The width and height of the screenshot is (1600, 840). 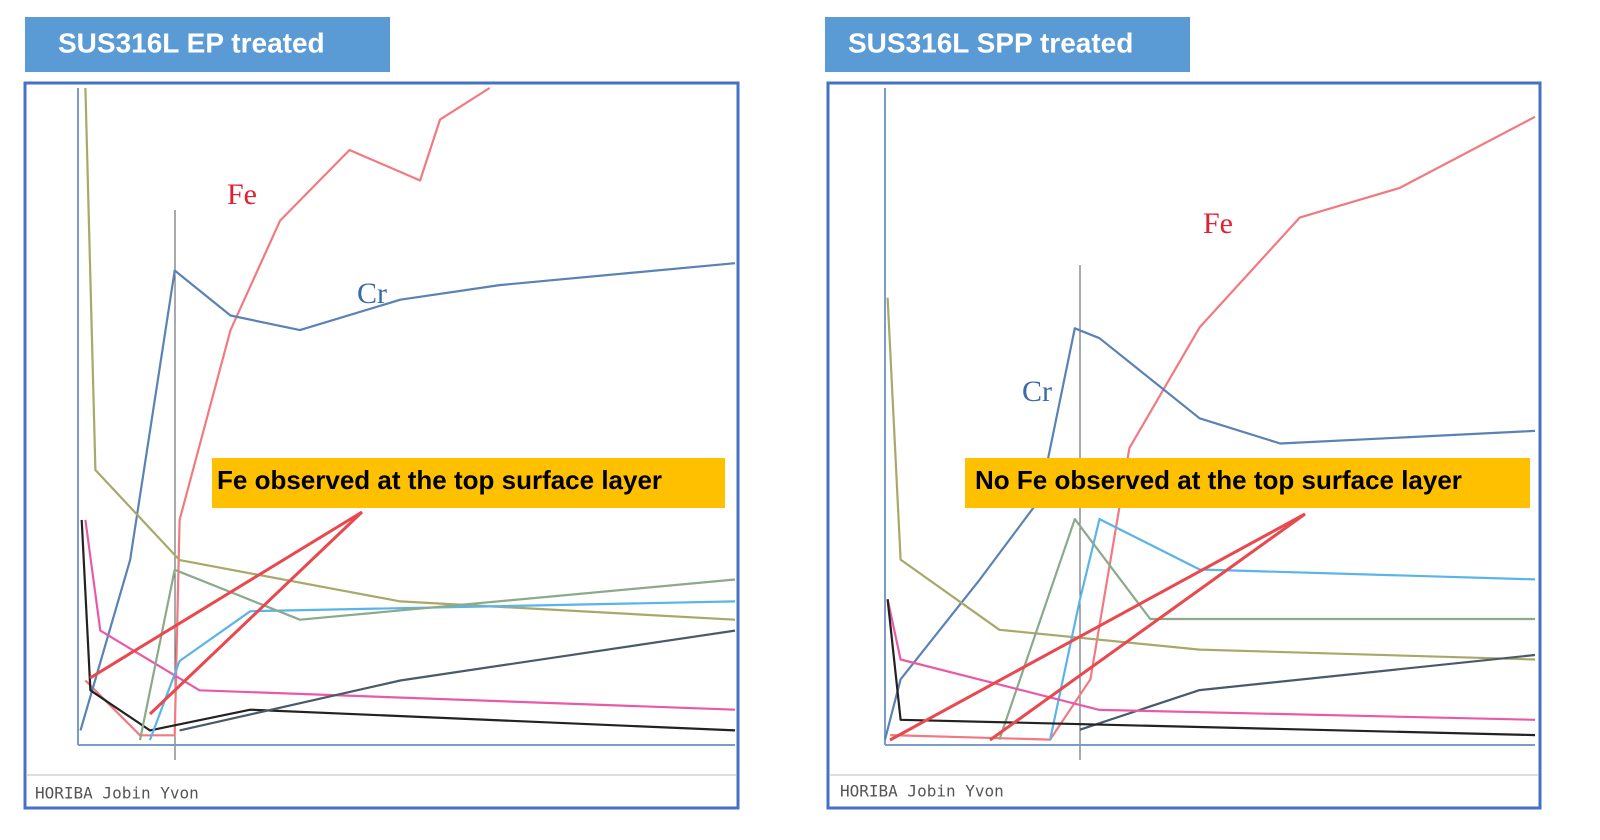 What do you see at coordinates (990, 42) in the screenshot?
I see `panel-title: SUS316L SPP treated` at bounding box center [990, 42].